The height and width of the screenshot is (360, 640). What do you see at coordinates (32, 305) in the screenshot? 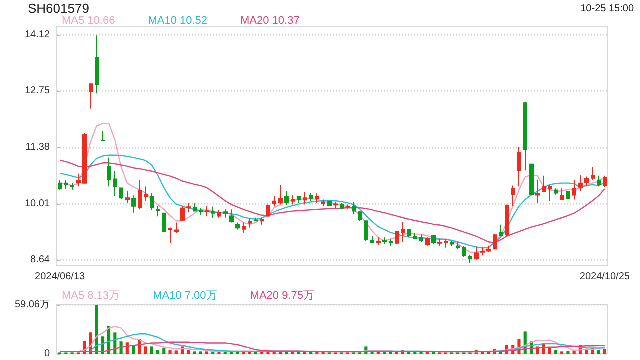
I see `y-tick-label: 59.06万` at bounding box center [32, 305].